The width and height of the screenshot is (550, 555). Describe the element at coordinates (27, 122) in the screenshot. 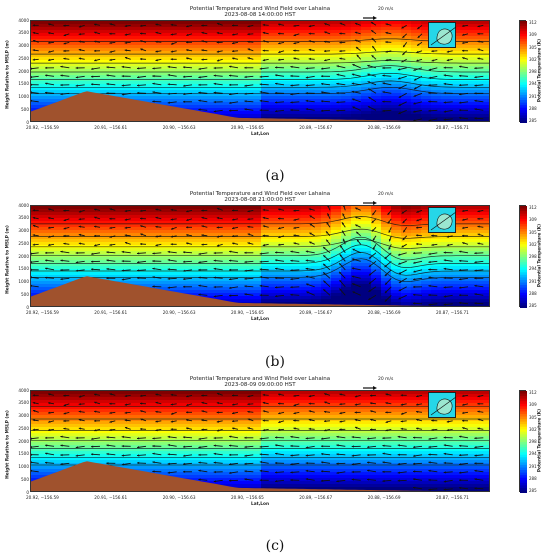

I see `y-tick-label: 0` at that location.